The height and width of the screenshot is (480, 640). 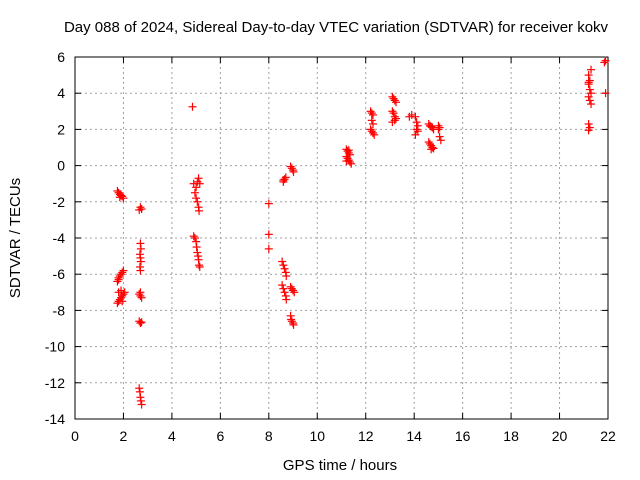 I want to click on x-tick-label: 12, so click(x=366, y=436).